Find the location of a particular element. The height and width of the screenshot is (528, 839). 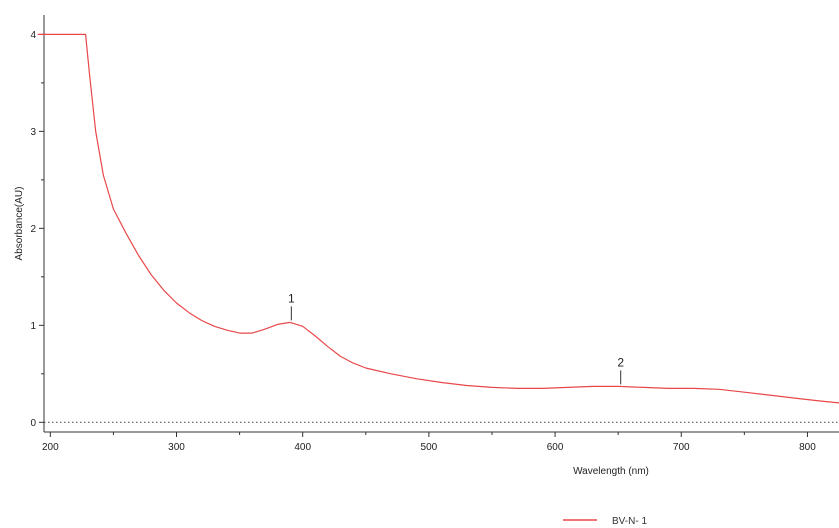

x-ticks: 200 300 400 500 600 700 800 is located at coordinates (429, 442).